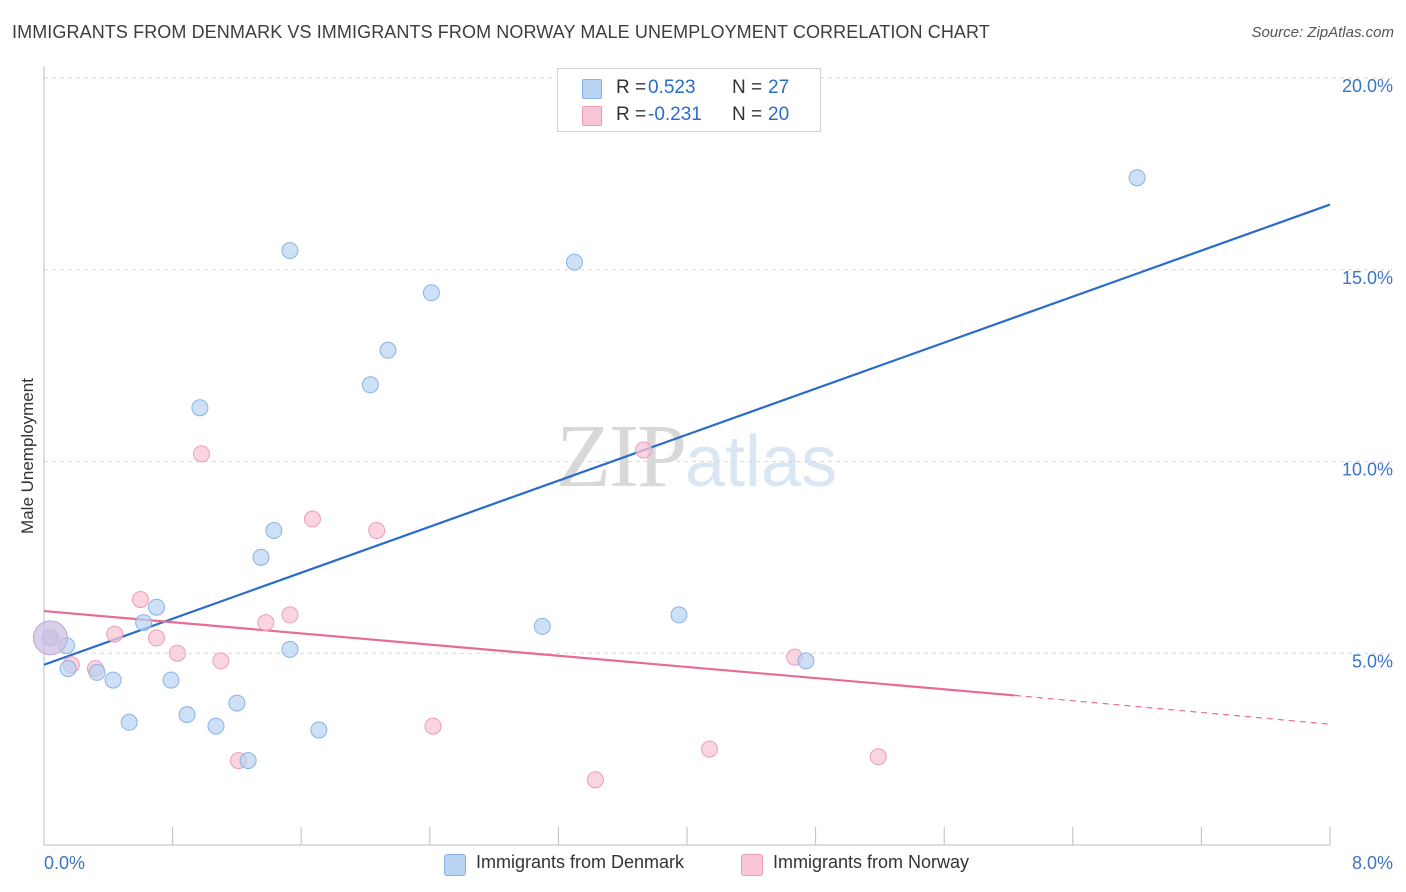 This screenshot has height=892, width=1406. What do you see at coordinates (1367, 470) in the screenshot?
I see `y-tick-label: 10.0%` at bounding box center [1367, 470].